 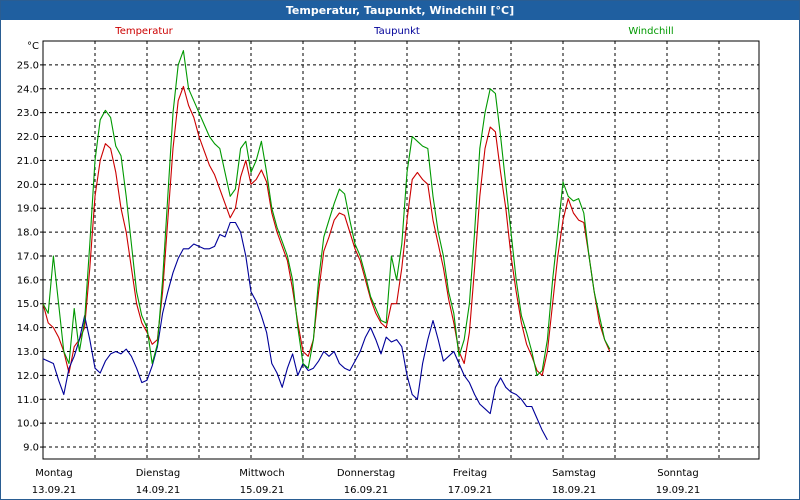 What do you see at coordinates (28, 424) in the screenshot?
I see `y-tick-label: 10.0` at bounding box center [28, 424].